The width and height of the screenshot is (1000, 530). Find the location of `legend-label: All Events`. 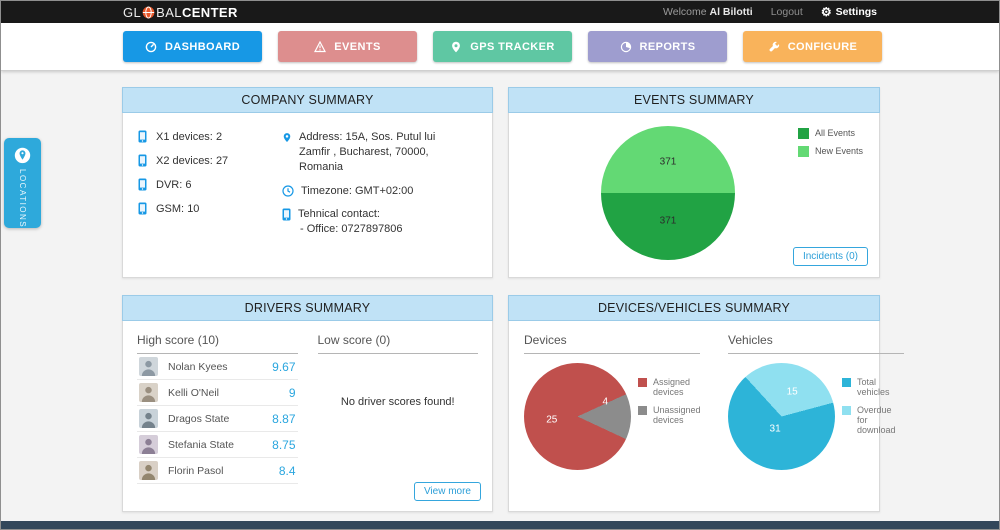

legend-label: All Events is located at coordinates (834, 133).